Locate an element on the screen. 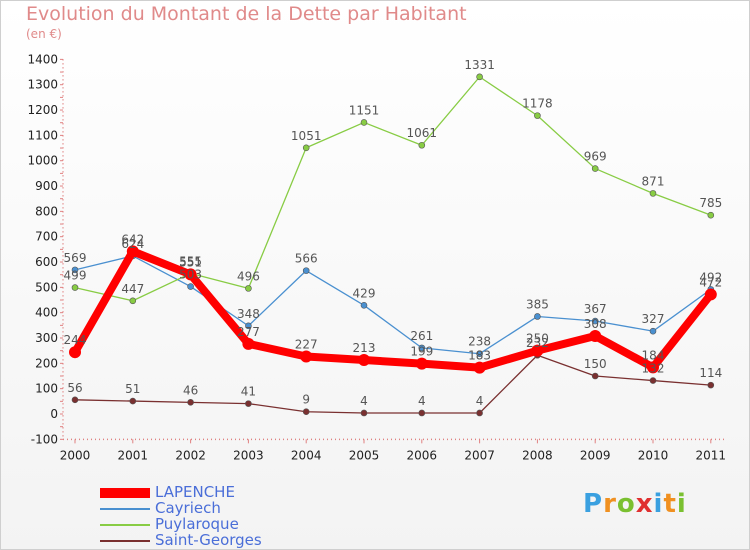 The width and height of the screenshot is (750, 550). data-label: 496 is located at coordinates (248, 276).